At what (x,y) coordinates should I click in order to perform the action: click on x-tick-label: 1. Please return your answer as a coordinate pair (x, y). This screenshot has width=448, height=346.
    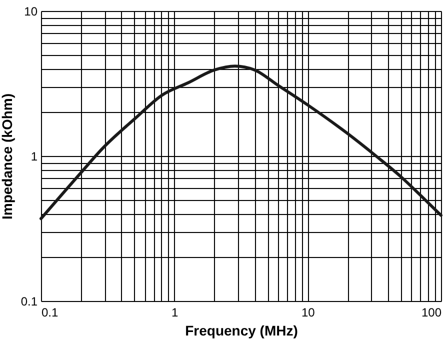
    Looking at the image, I should click on (174, 313).